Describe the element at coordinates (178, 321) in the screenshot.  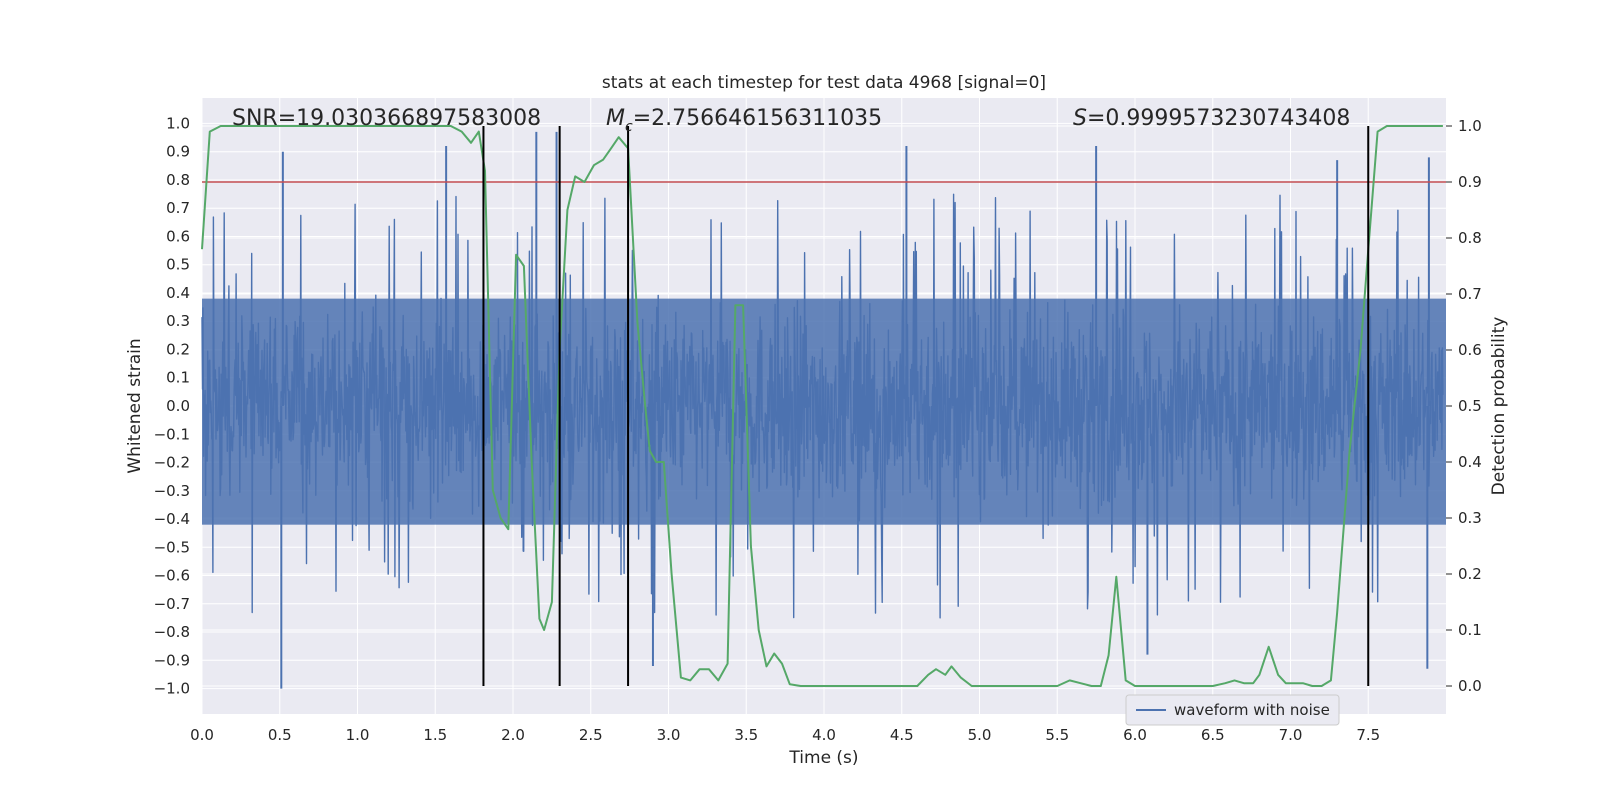
I see `y-tick-label: 0.3` at that location.